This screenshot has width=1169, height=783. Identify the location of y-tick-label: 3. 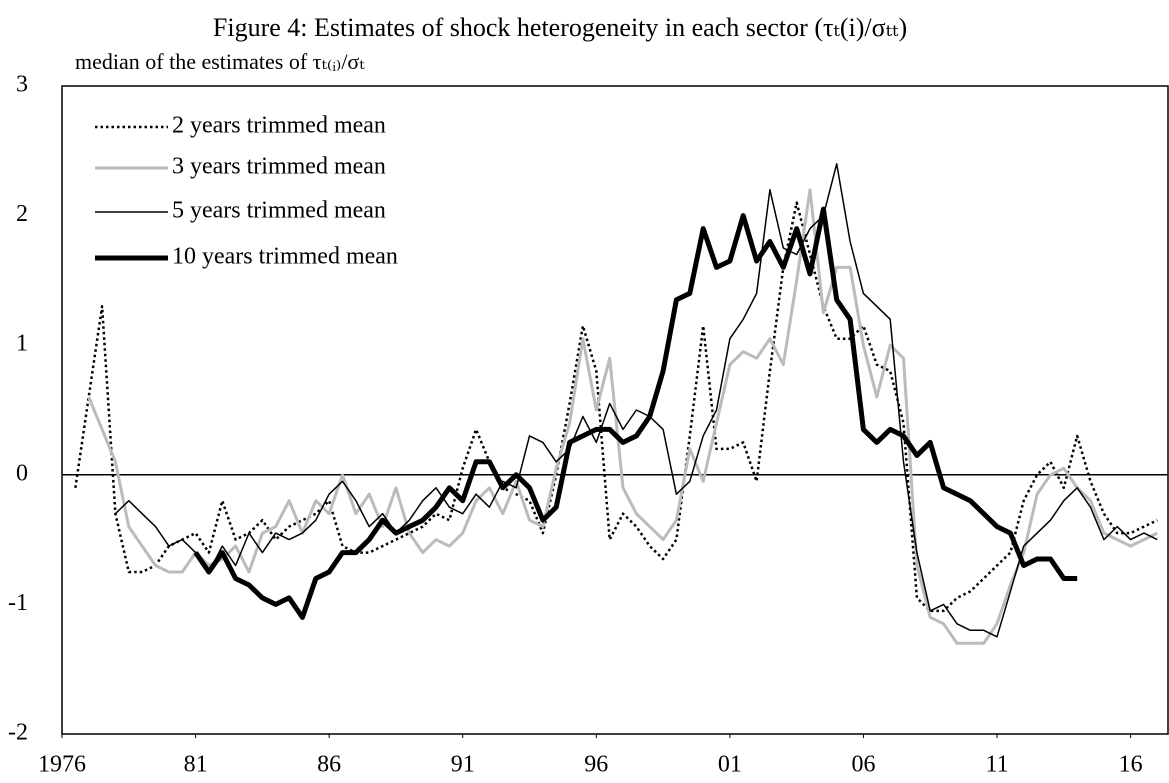
(22, 85).